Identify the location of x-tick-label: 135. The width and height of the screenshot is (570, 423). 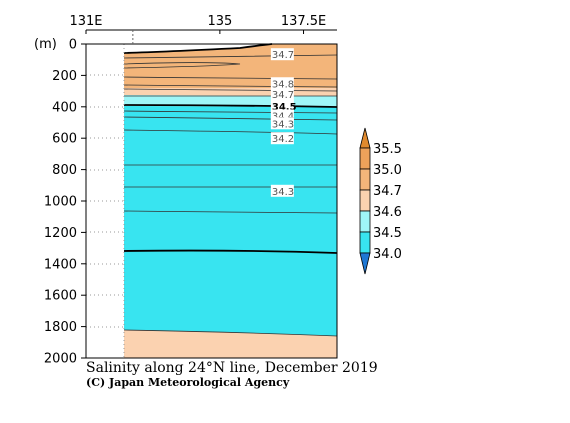
(219, 21).